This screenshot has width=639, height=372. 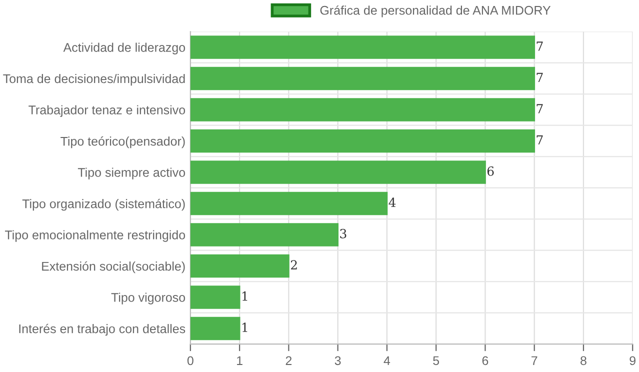 What do you see at coordinates (535, 360) in the screenshot?
I see `x-tick-label: 7` at bounding box center [535, 360].